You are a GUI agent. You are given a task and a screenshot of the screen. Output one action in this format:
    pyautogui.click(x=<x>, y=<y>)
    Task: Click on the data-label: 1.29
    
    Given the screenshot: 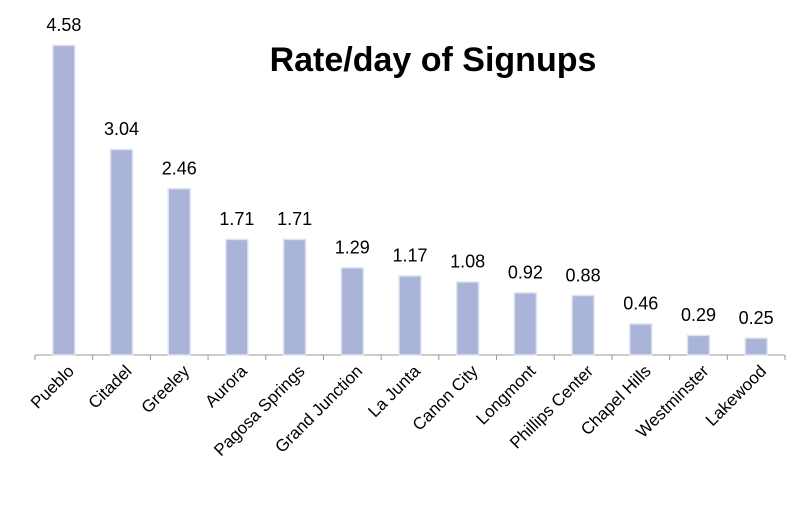 What is the action you would take?
    pyautogui.click(x=352, y=248)
    